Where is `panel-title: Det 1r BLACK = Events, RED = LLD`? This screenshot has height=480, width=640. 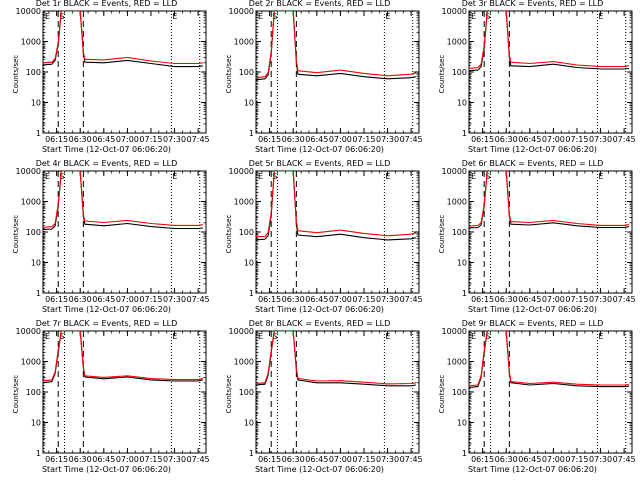
panel-title: Det 1r BLACK = Events, RED = LLD is located at coordinates (106, 4).